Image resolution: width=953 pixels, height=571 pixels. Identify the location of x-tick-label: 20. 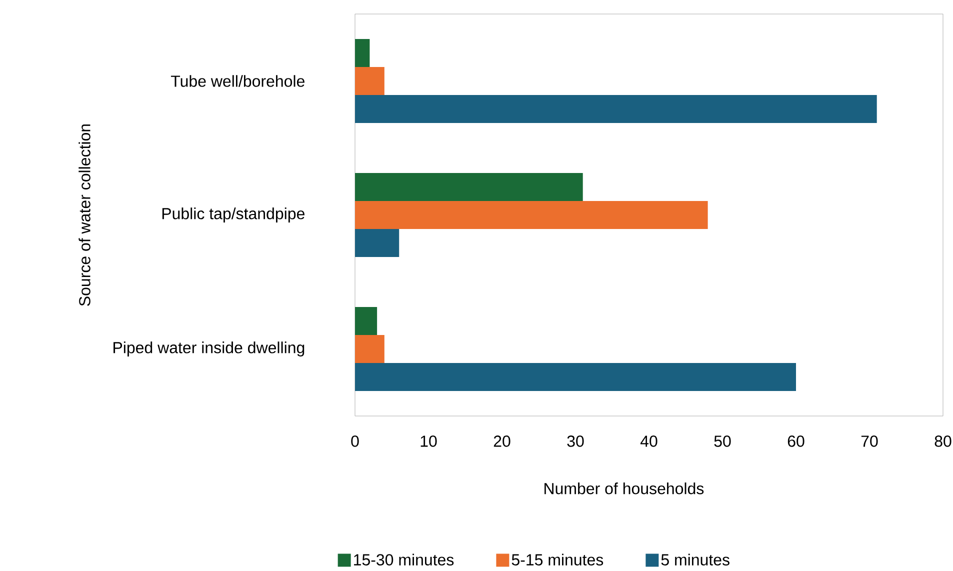
(502, 441).